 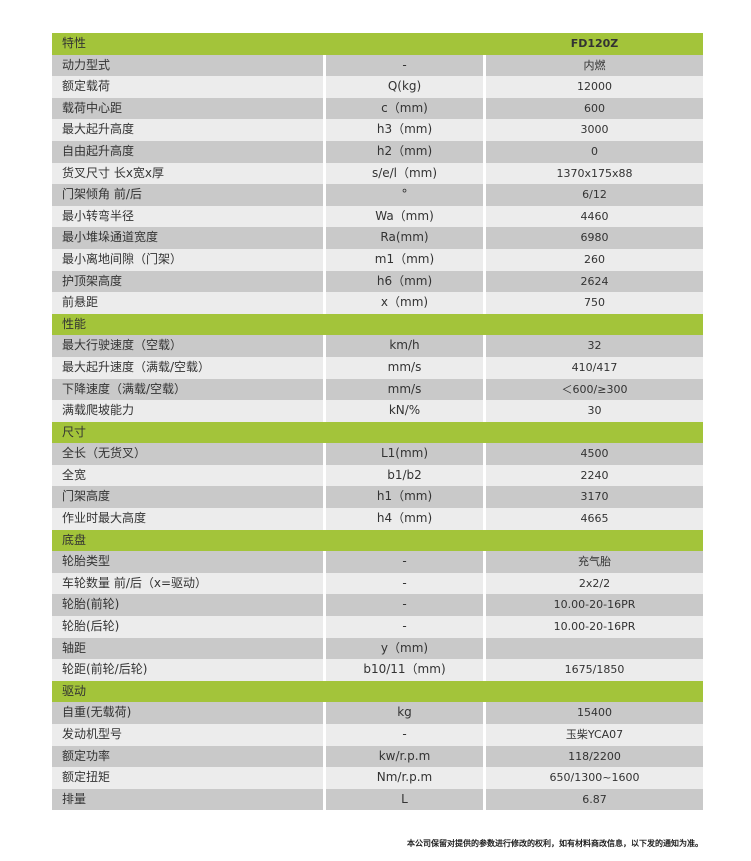 What do you see at coordinates (187, 281) in the screenshot?
I see `spec-name: 护顶架高度` at bounding box center [187, 281].